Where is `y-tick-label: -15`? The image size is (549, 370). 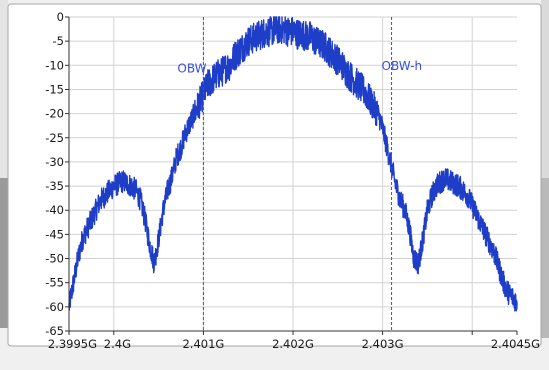
y-tick-label: -15 is located at coordinates (54, 89).